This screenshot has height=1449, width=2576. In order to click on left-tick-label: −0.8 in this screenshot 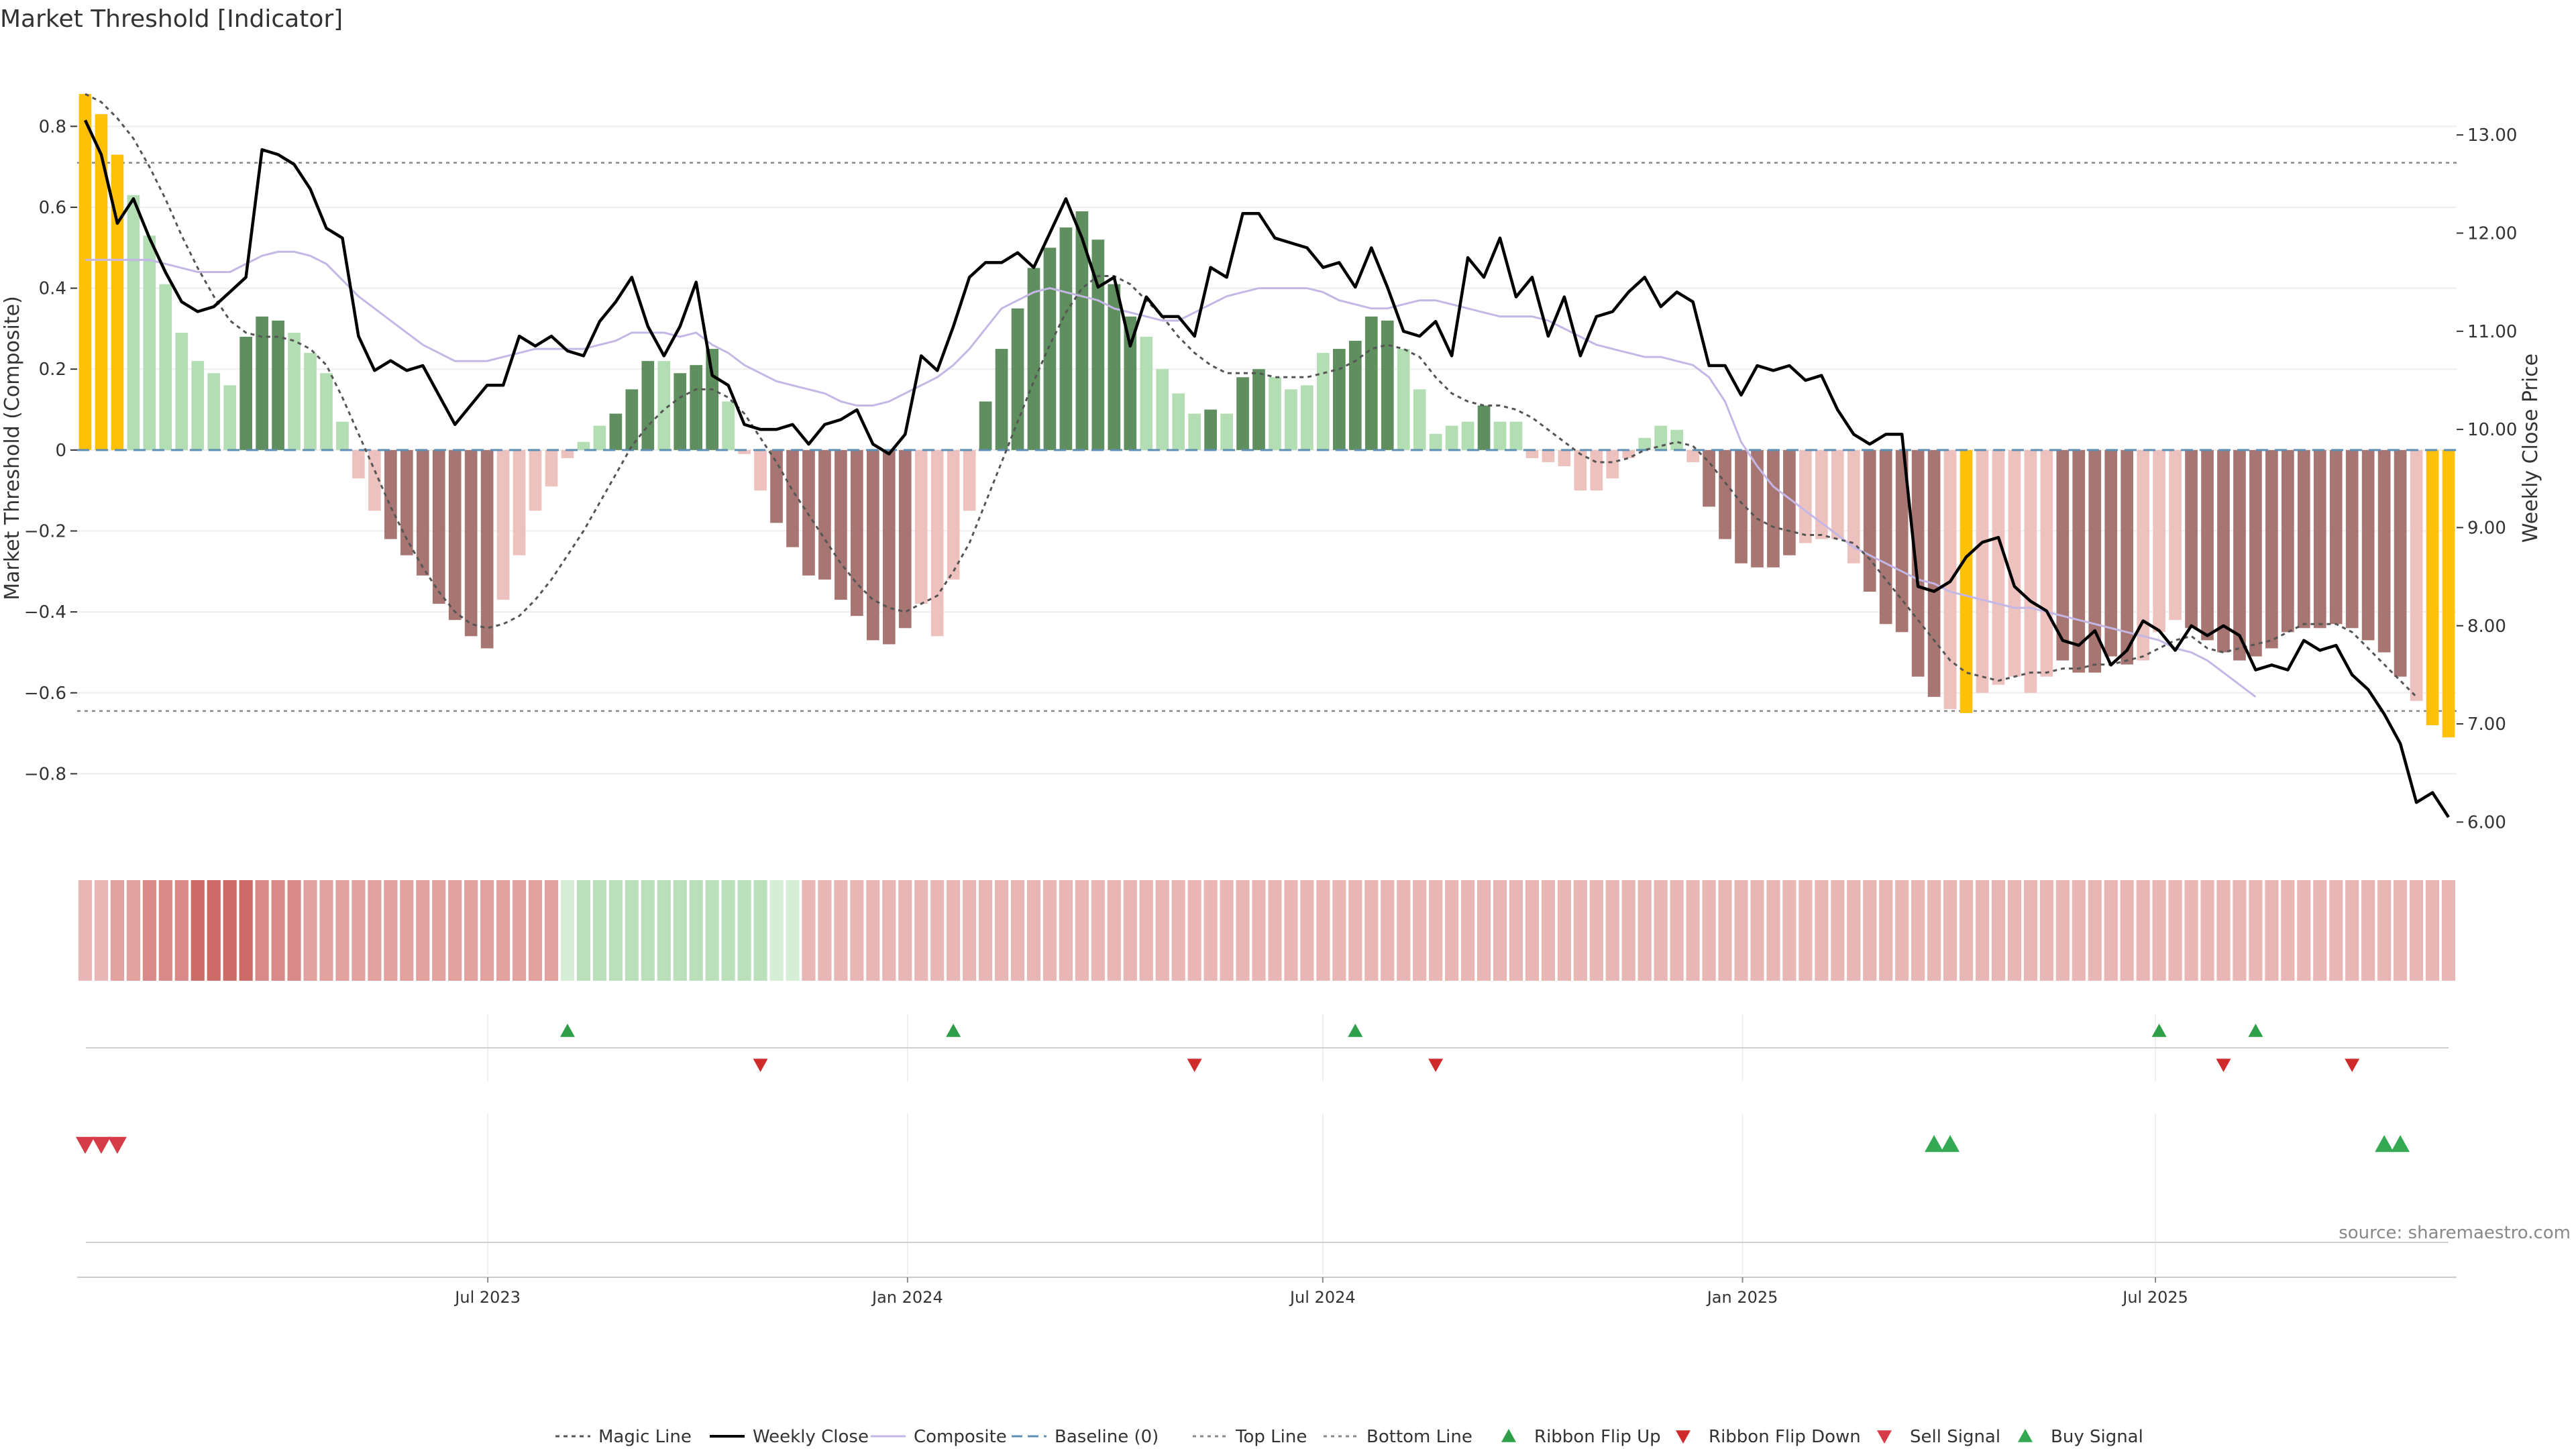, I will do `click(45, 774)`.